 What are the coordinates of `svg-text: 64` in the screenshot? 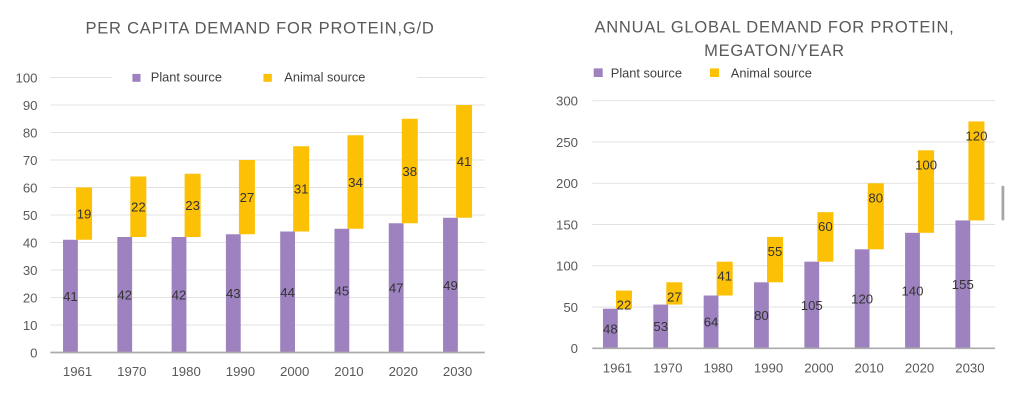 It's located at (711, 322).